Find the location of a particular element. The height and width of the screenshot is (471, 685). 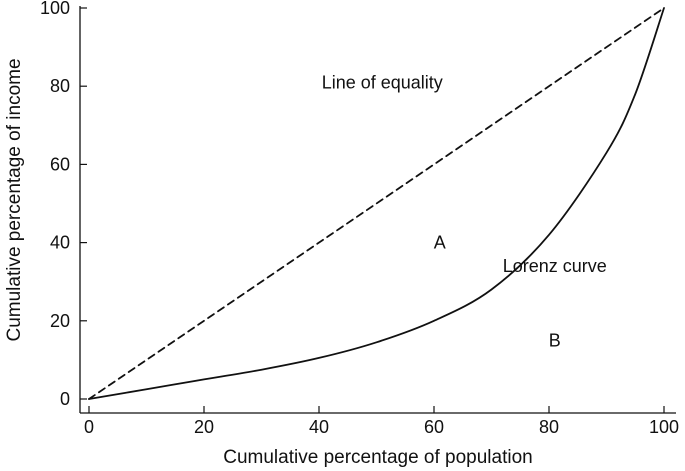

x-tick-label: 0 is located at coordinates (89, 427).